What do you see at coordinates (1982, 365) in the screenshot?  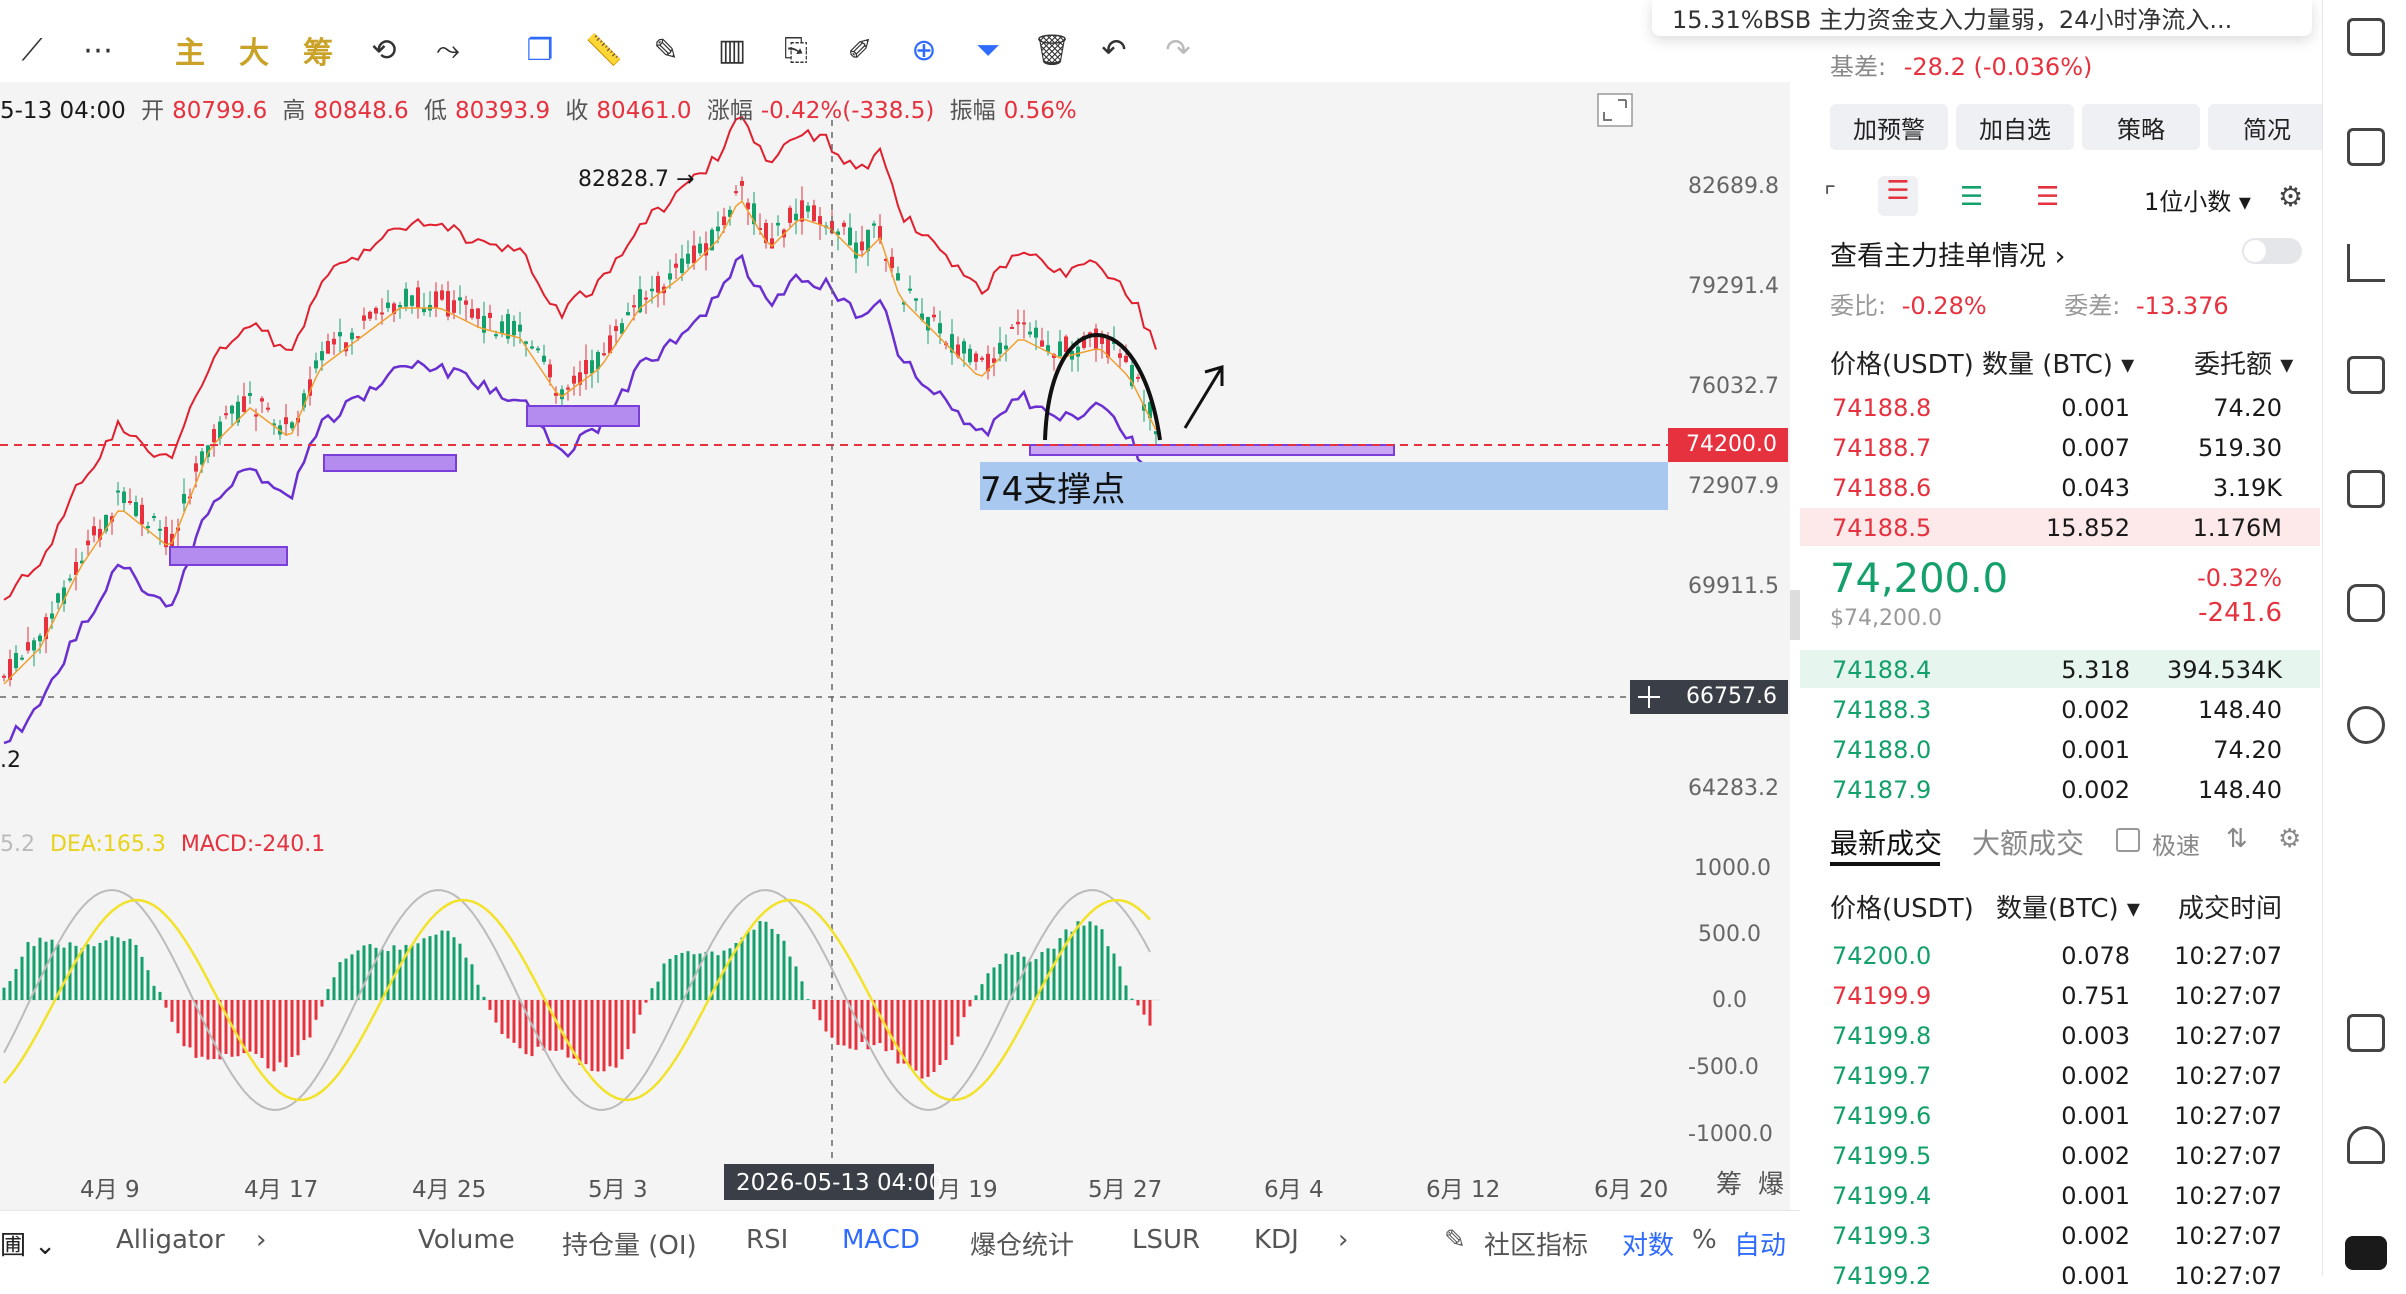 I see `ob-header-price: 价格(USDT) 数量 (BTC) ▾` at bounding box center [1982, 365].